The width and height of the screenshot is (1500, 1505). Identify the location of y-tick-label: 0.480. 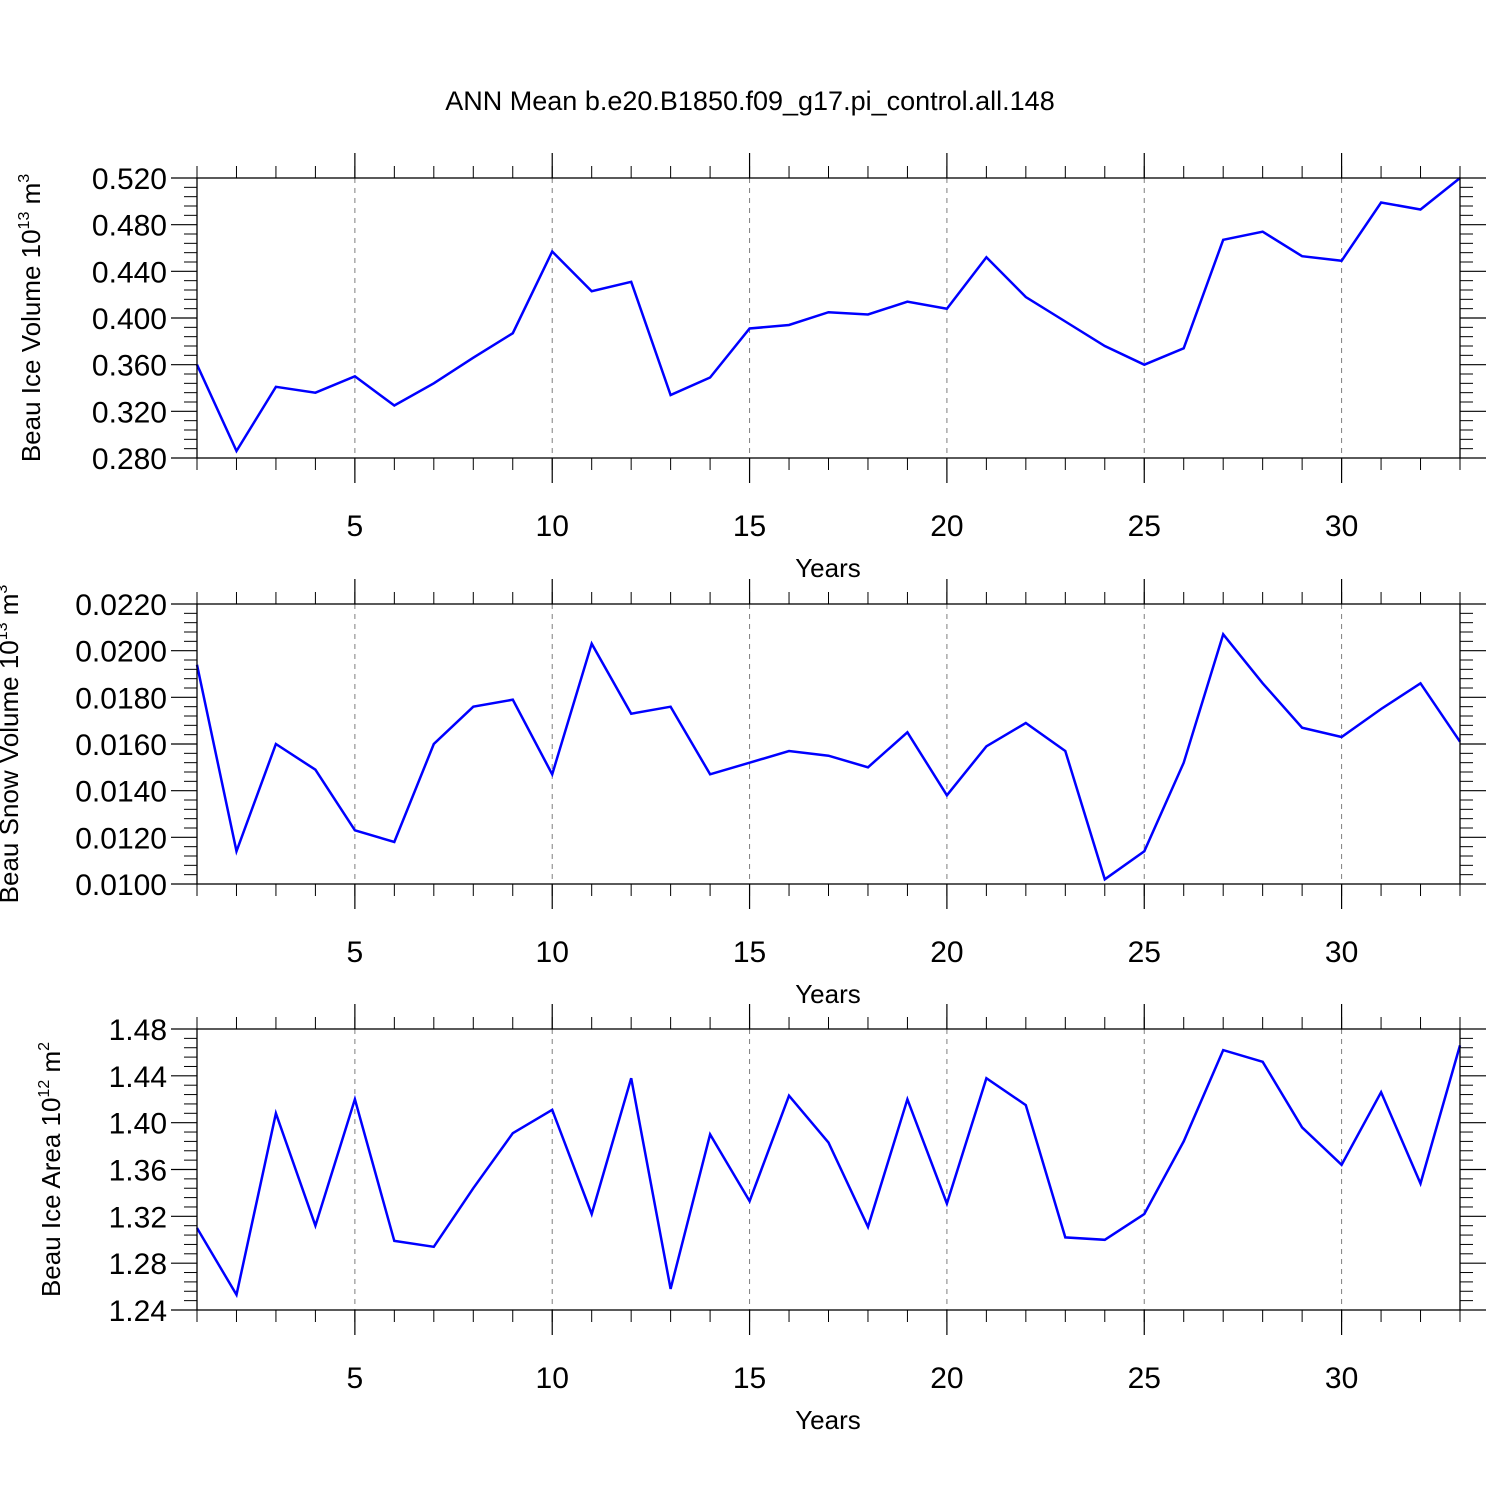
(129, 226).